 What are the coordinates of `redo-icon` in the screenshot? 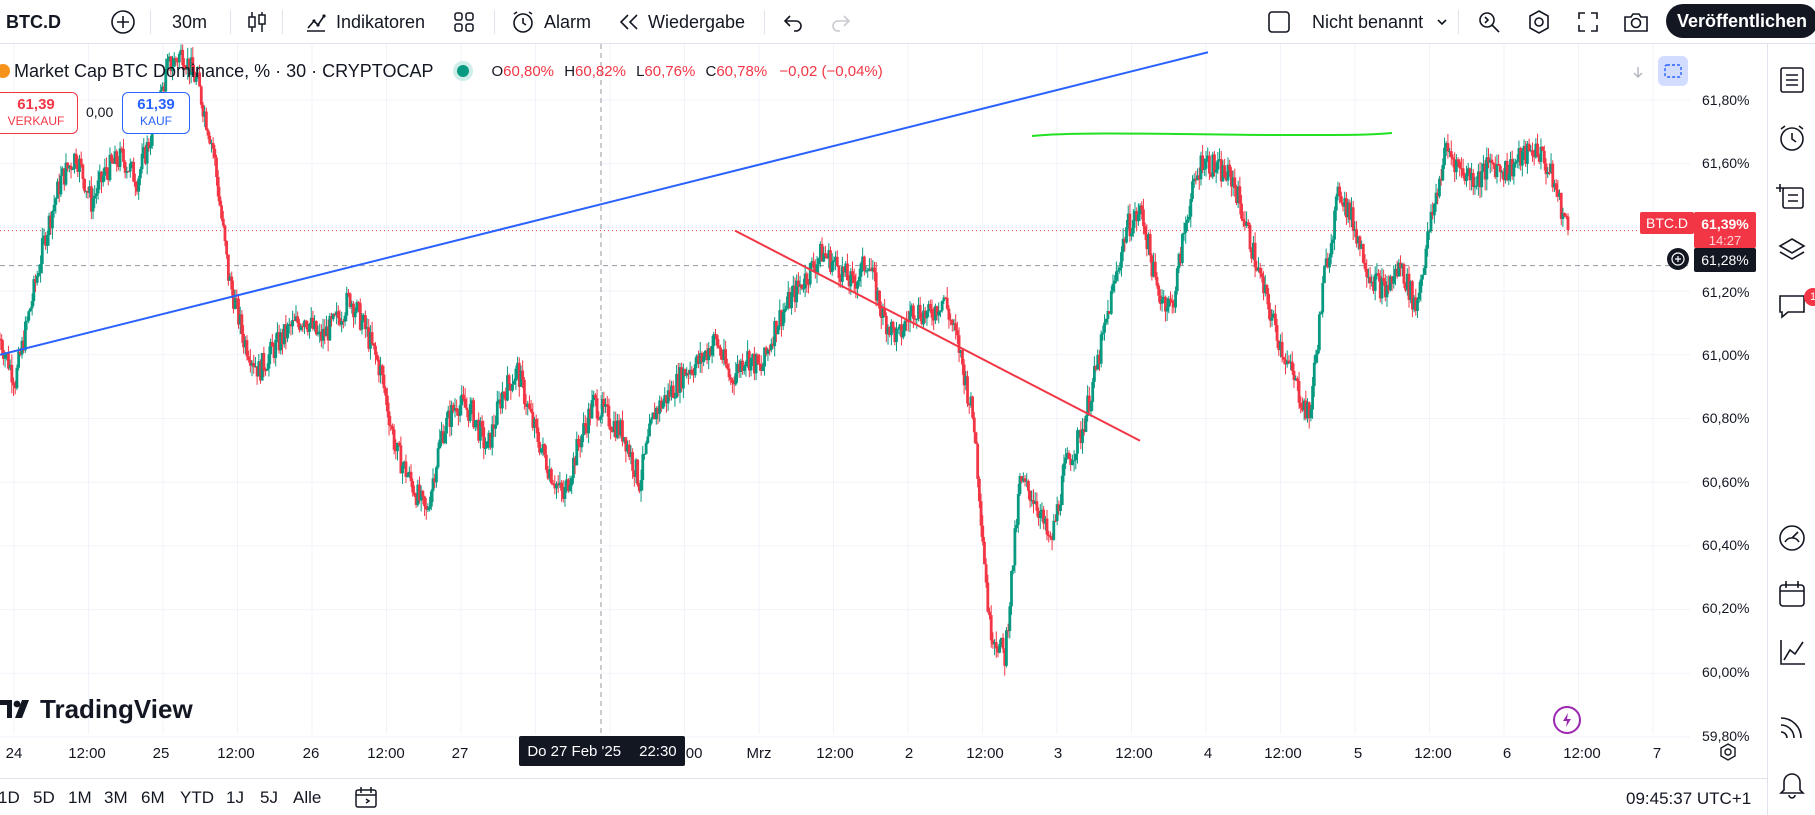 It's located at (841, 22).